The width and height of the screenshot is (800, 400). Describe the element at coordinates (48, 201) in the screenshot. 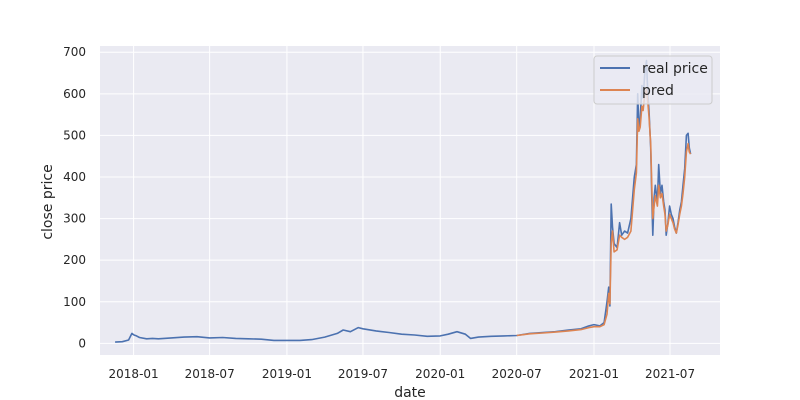

I see `y-axis-label: close price` at that location.